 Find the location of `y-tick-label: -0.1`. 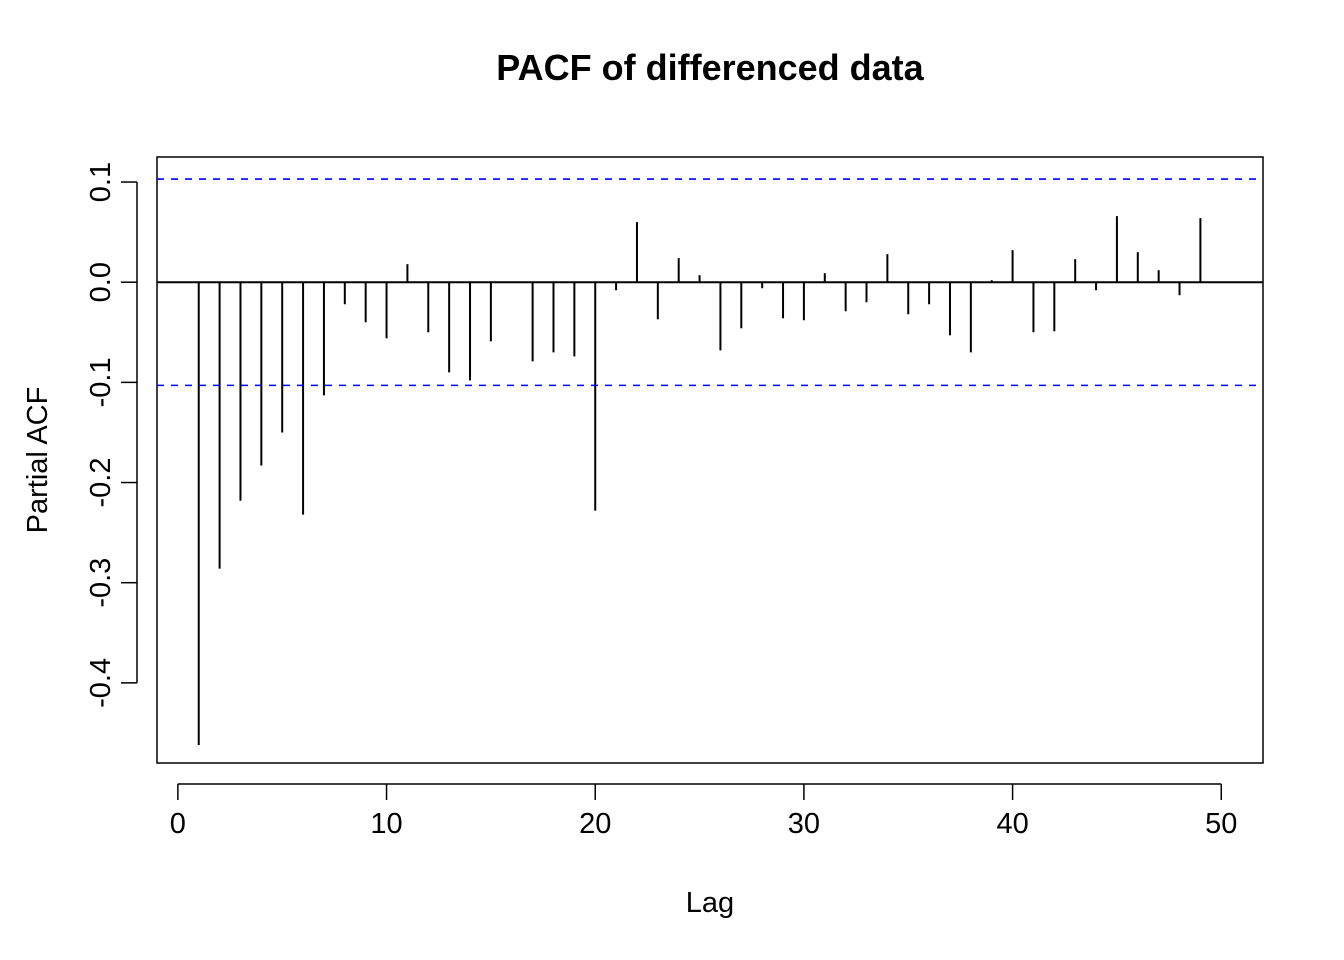

y-tick-label: -0.1 is located at coordinates (101, 382).